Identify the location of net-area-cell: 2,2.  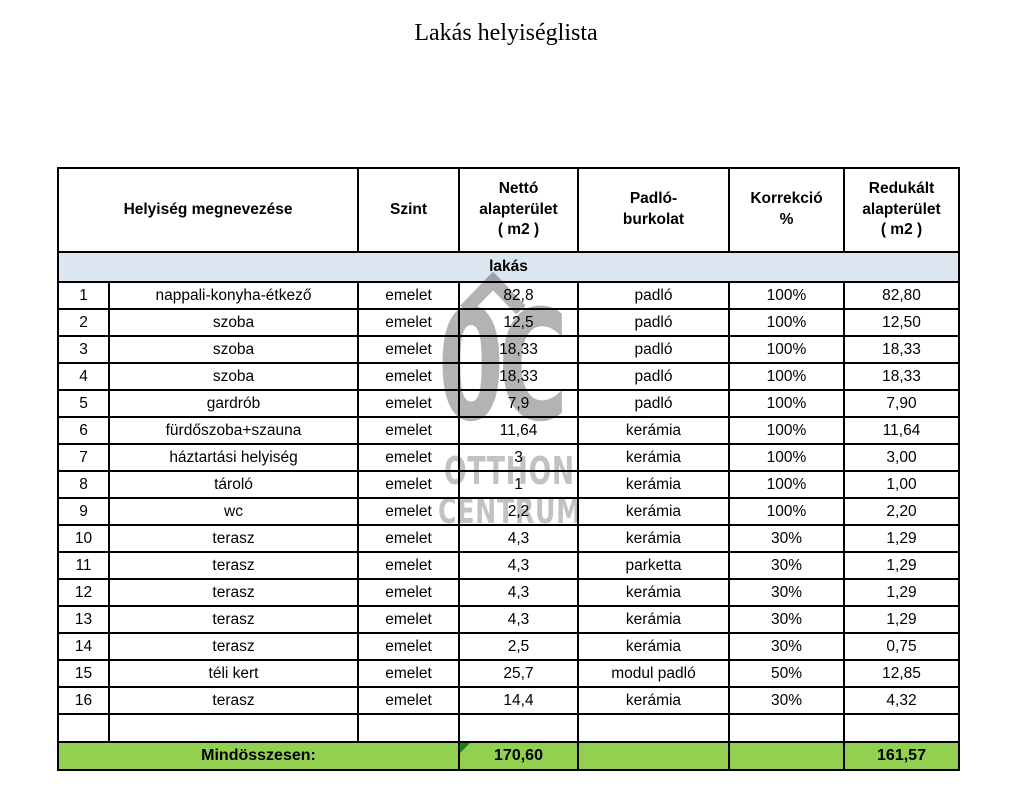
(518, 511).